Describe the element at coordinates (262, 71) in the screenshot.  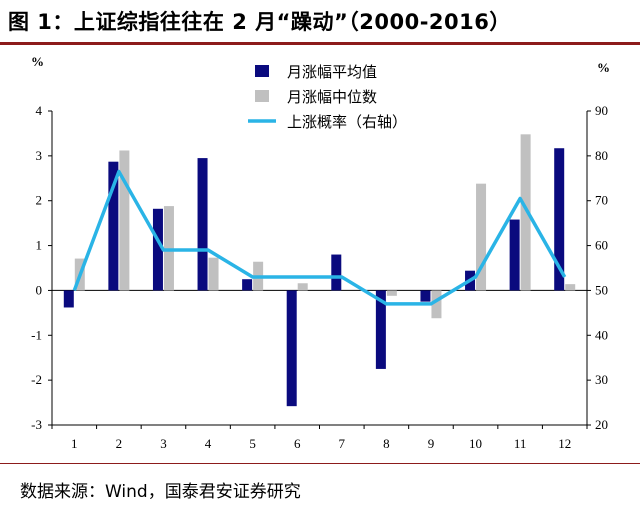
I see `legend-swatch-mean` at that location.